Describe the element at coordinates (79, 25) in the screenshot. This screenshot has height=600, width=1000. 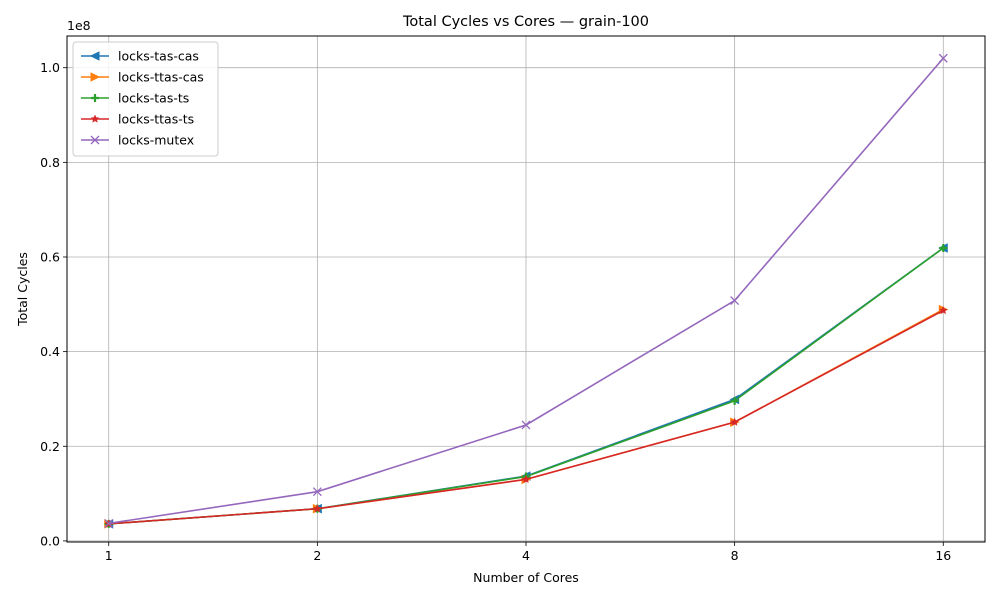
I see `y-axis-offset-label: 1e8` at that location.